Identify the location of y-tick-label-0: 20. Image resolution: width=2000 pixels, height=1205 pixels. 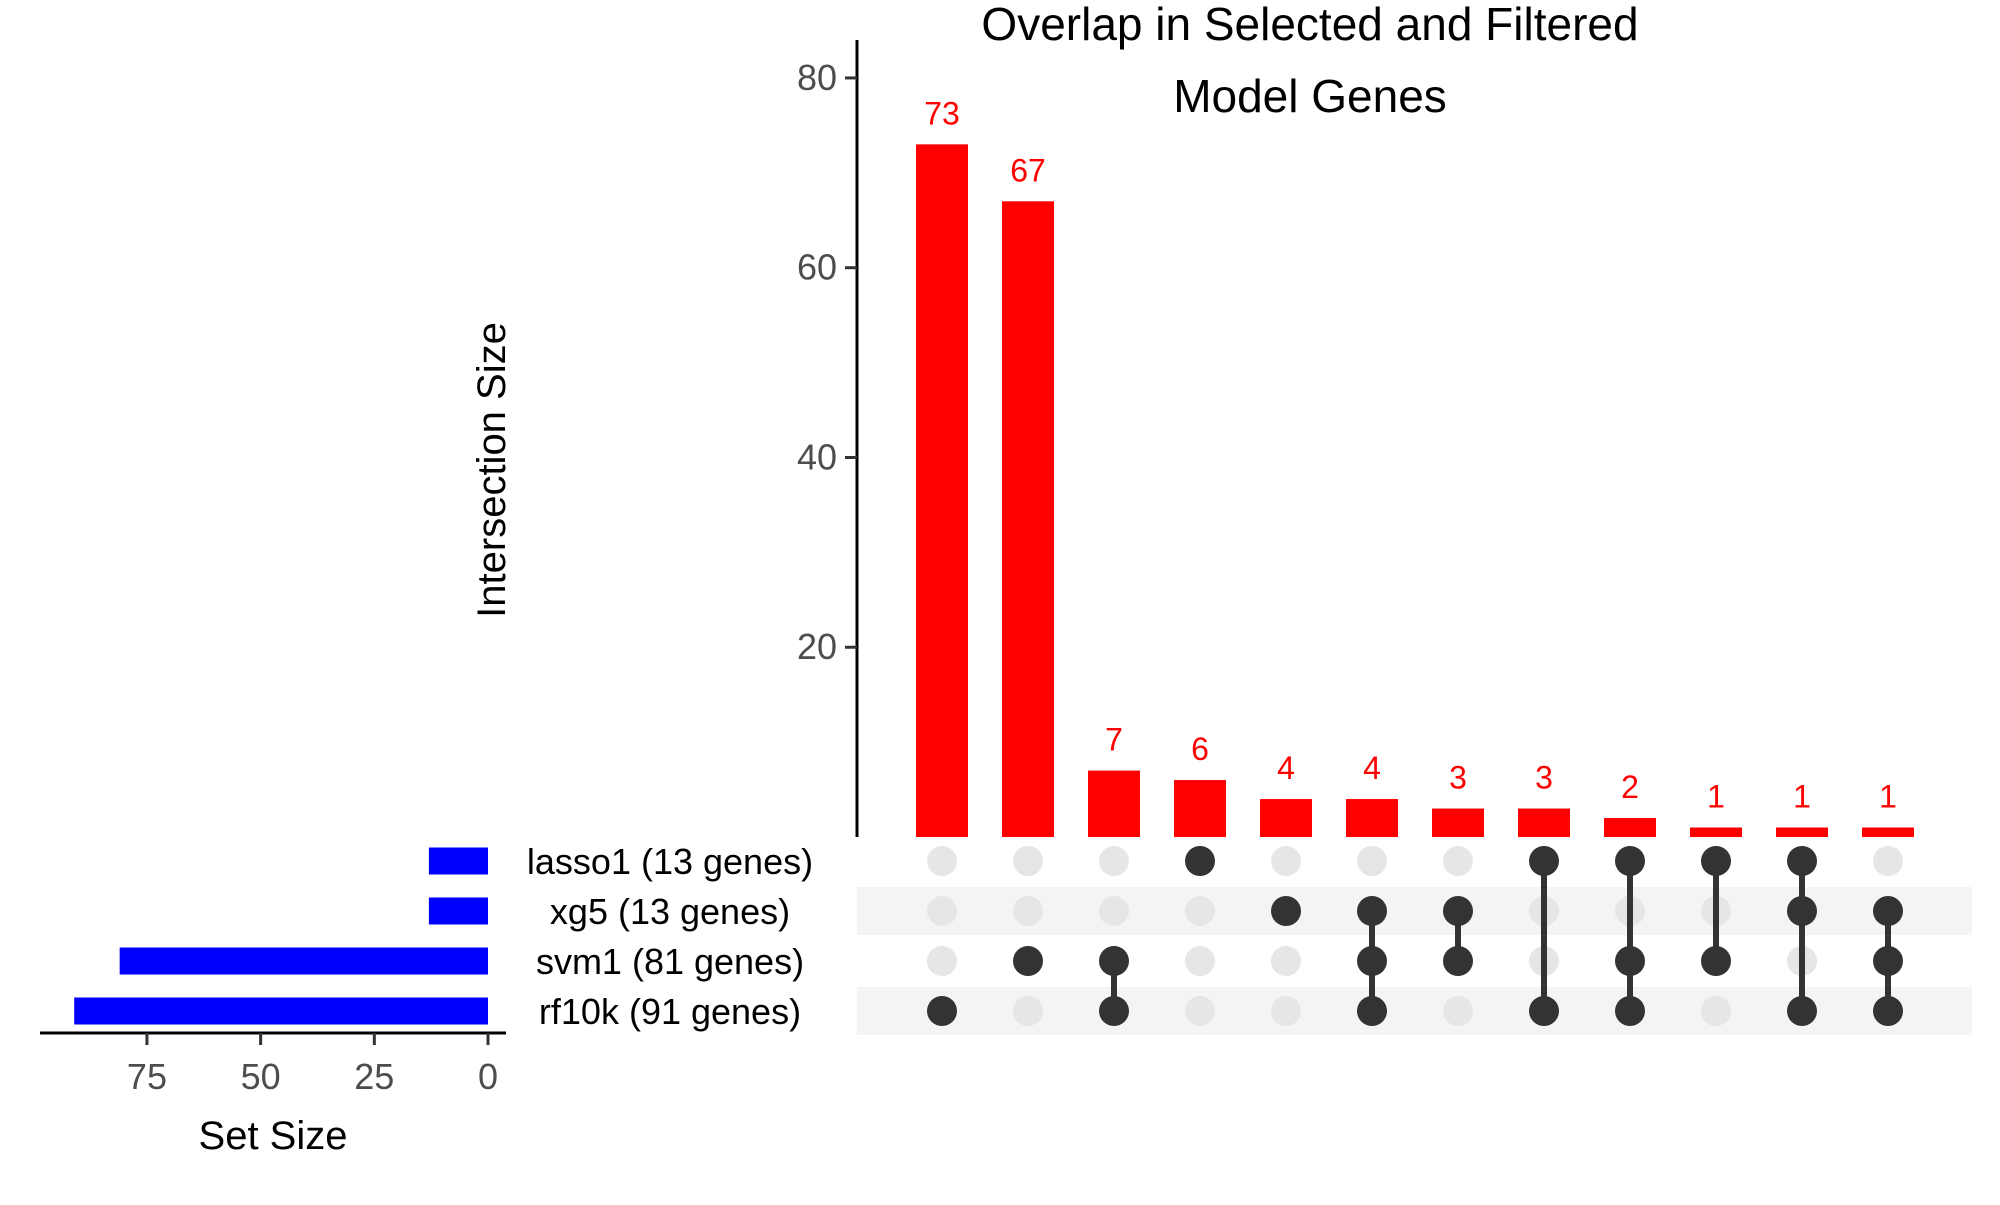
(817, 646).